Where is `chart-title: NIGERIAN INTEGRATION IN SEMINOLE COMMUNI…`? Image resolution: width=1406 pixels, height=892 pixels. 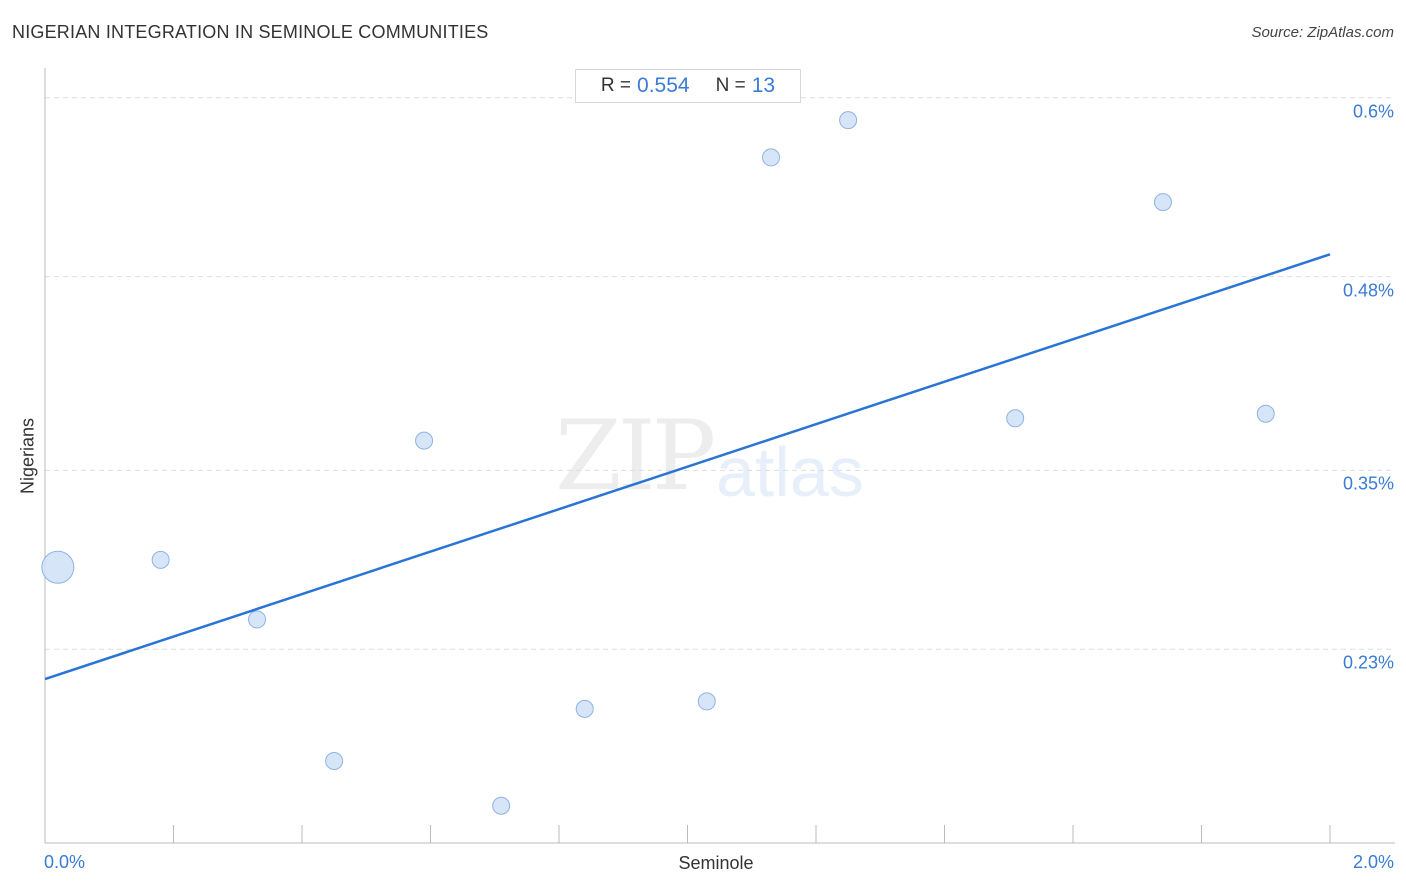 chart-title: NIGERIAN INTEGRATION IN SEMINOLE COMMUNI… is located at coordinates (250, 32).